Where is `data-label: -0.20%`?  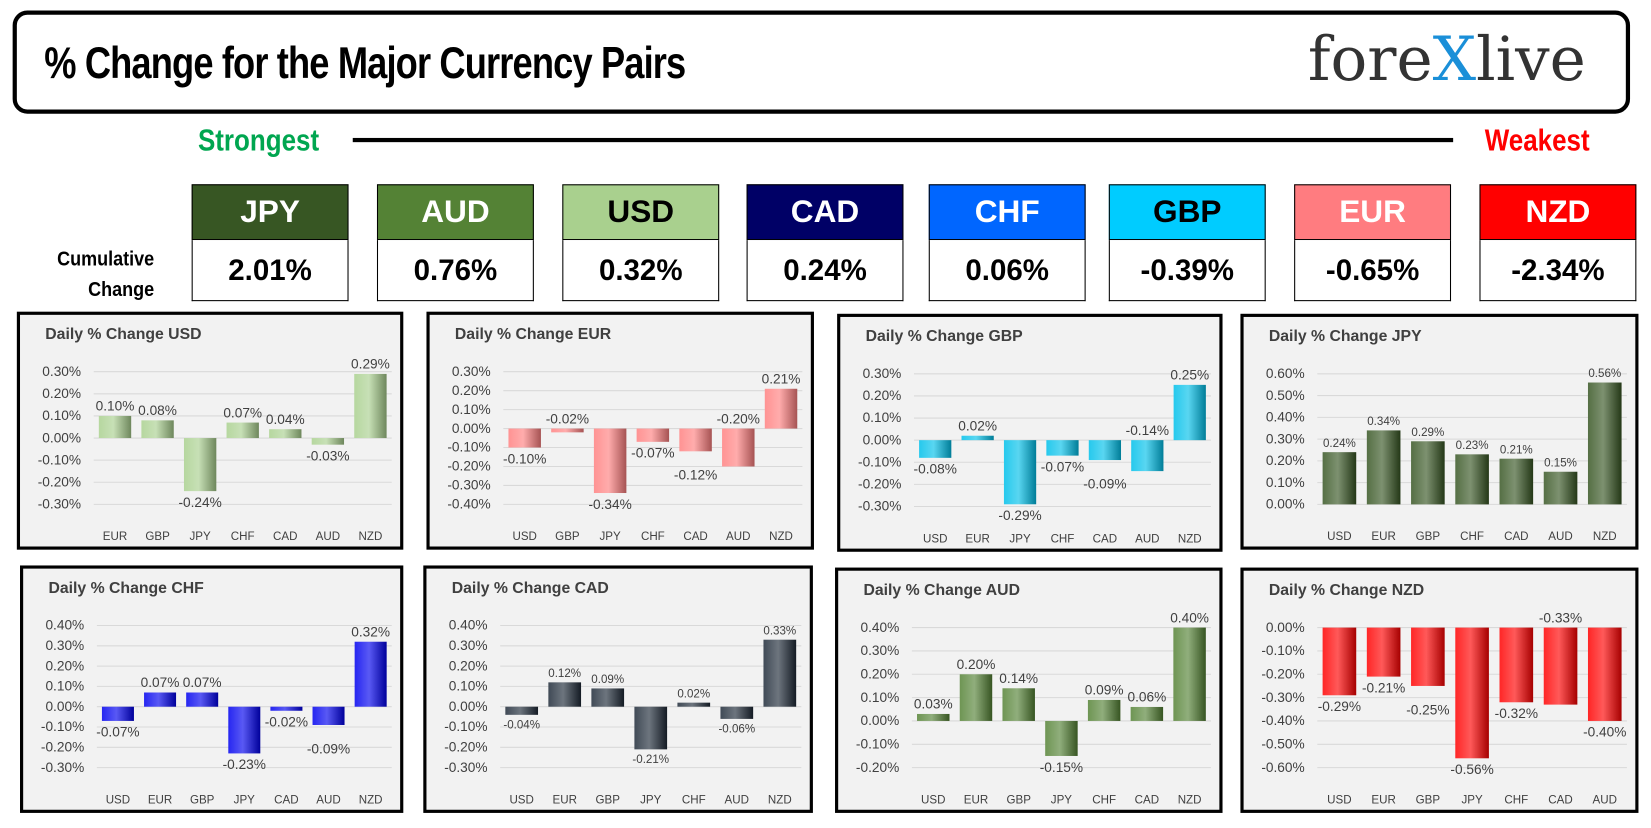 data-label: -0.20% is located at coordinates (738, 418).